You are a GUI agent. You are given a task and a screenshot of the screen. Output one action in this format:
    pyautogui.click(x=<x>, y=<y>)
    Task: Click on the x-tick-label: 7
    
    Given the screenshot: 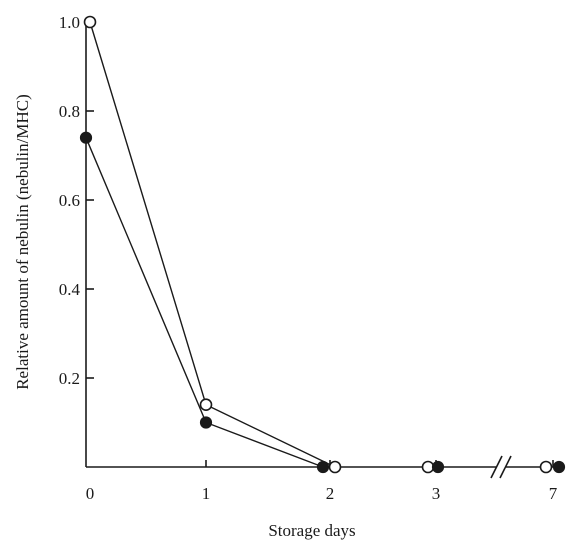 What is the action you would take?
    pyautogui.click(x=553, y=493)
    